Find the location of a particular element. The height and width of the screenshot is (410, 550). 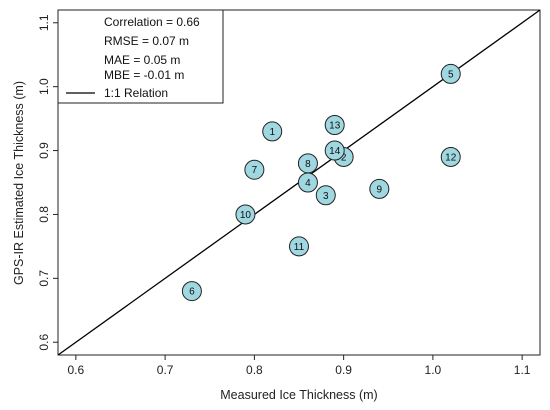

data-point: 1 is located at coordinates (272, 131).